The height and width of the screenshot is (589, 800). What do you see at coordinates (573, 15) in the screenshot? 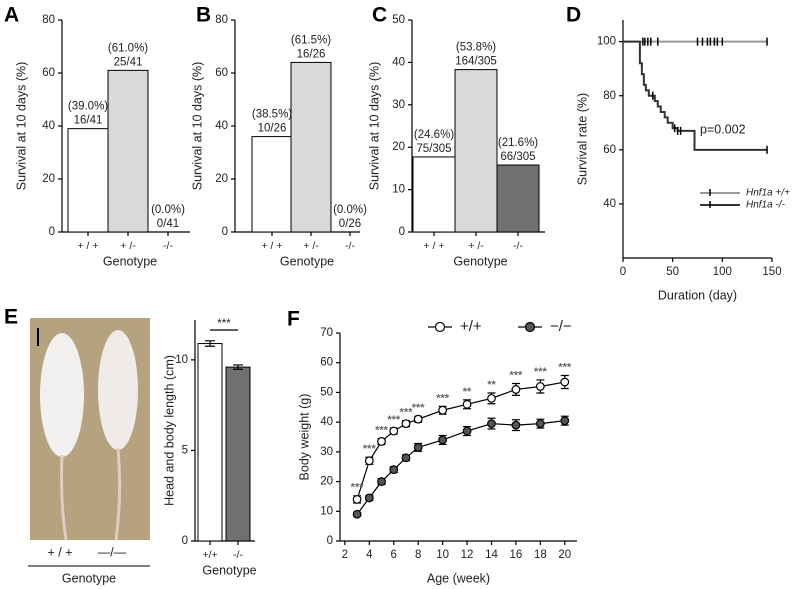
I see `panel-letter: D` at bounding box center [573, 15].